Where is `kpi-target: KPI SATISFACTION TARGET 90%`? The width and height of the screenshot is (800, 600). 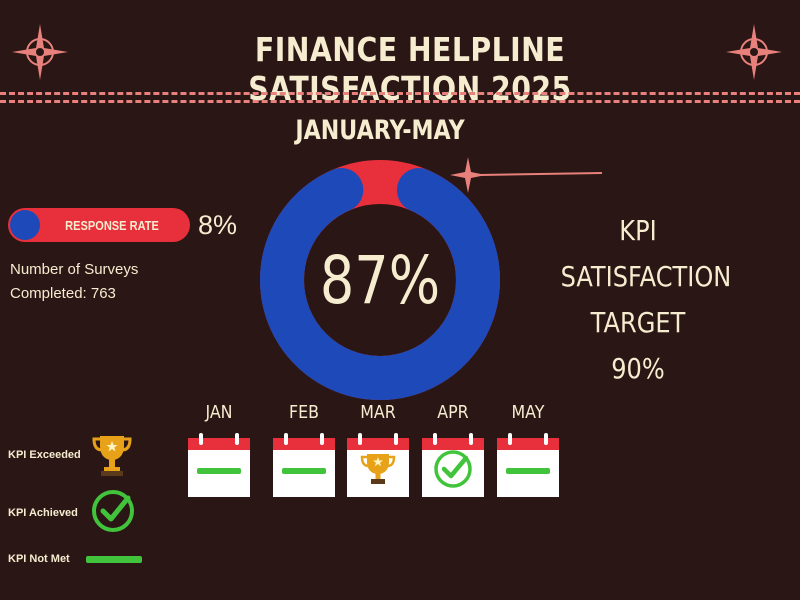 kpi-target: KPI SATISFACTION TARGET 90% is located at coordinates (646, 300).